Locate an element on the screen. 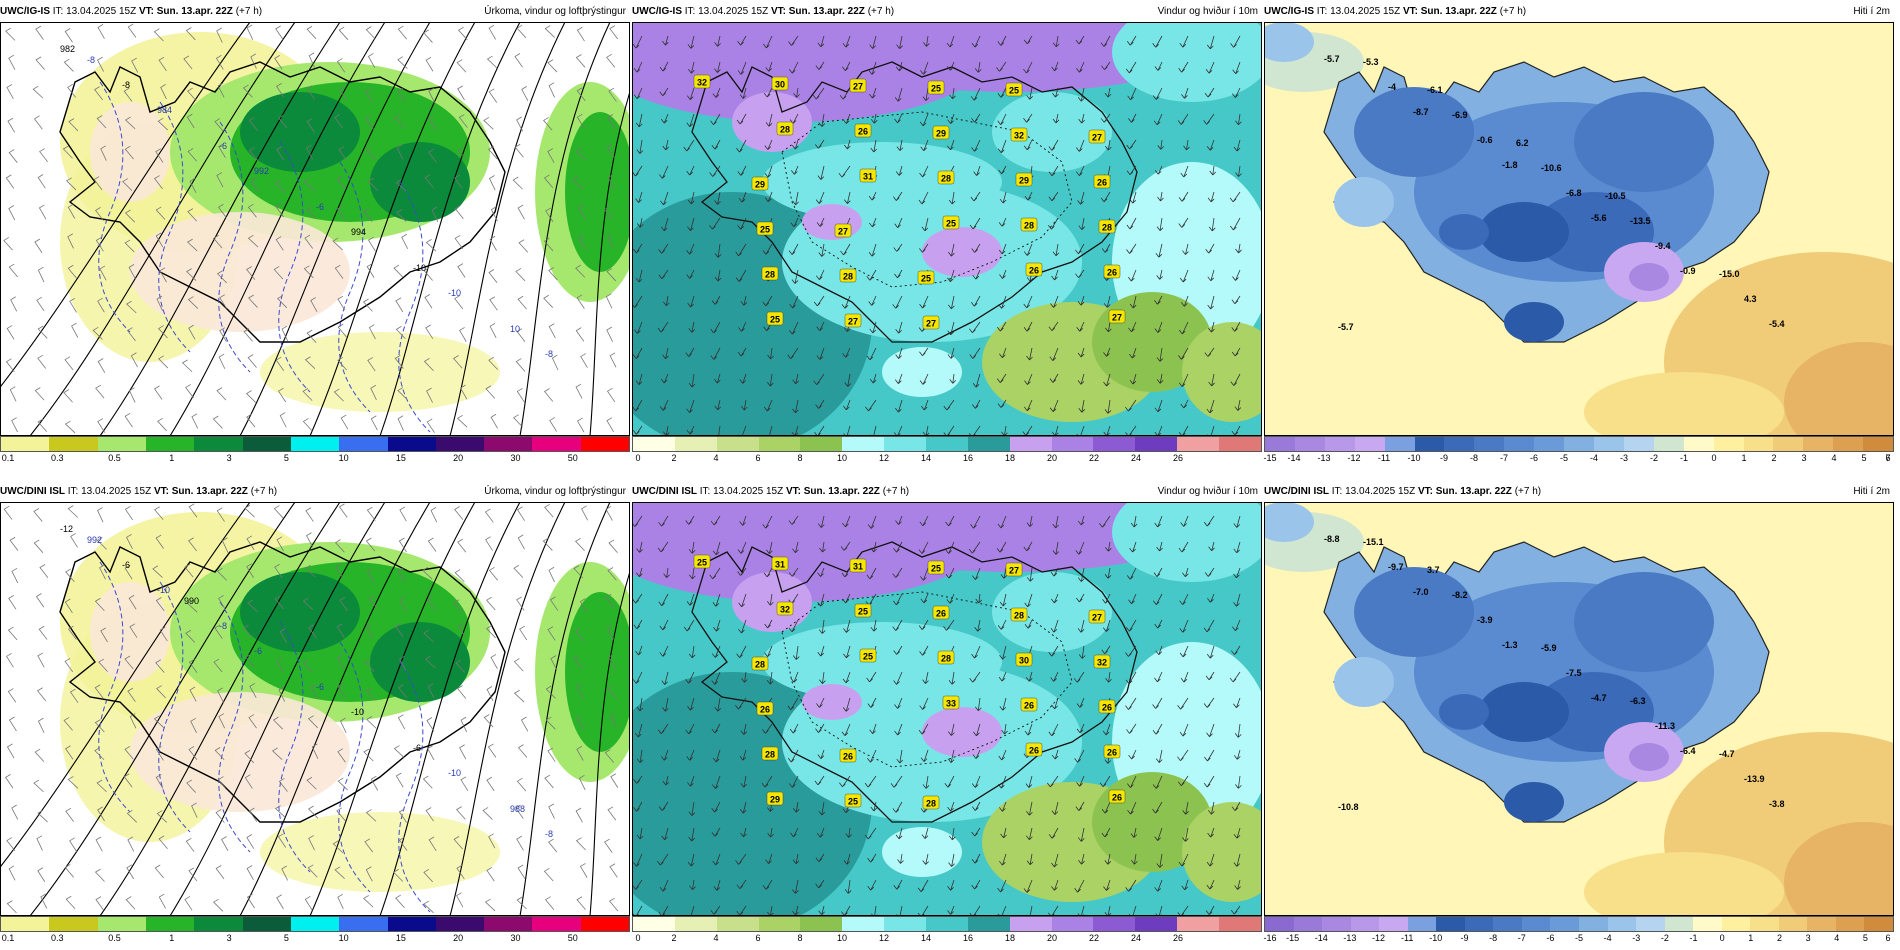  colorbar-tick-label: -3 is located at coordinates (1624, 458).